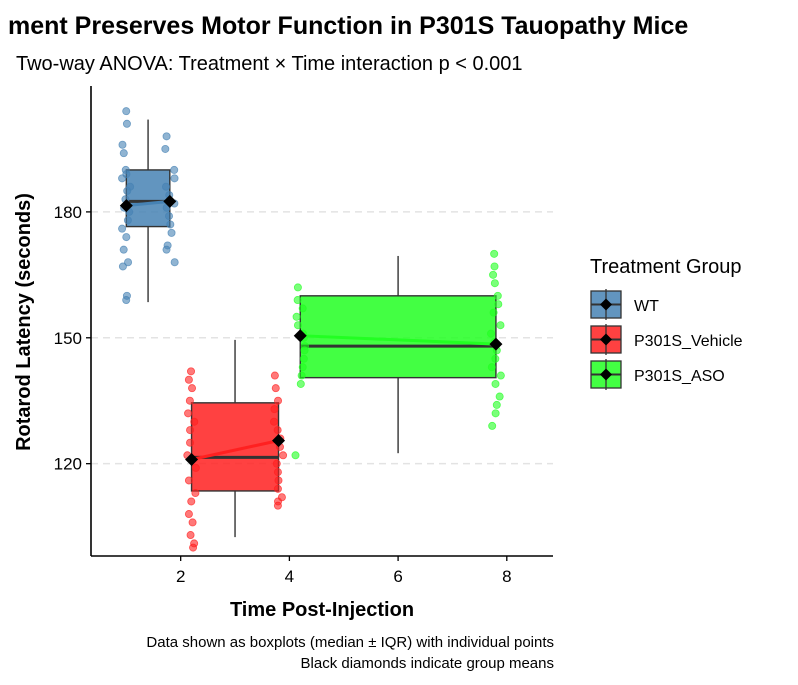 The image size is (798, 685). What do you see at coordinates (398, 354) in the screenshot?
I see `series-p301s-aso` at bounding box center [398, 354].